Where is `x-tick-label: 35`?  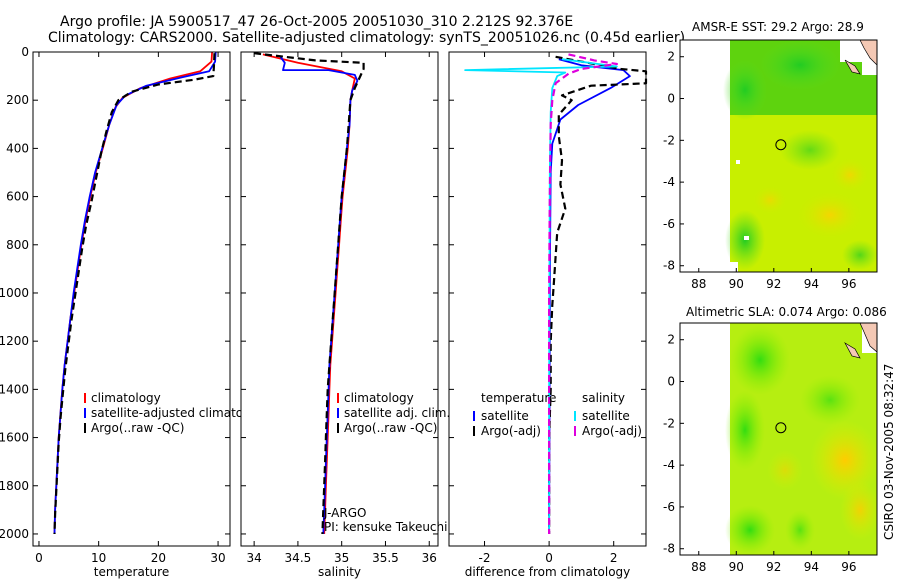 x-tick-label: 35 is located at coordinates (341, 558).